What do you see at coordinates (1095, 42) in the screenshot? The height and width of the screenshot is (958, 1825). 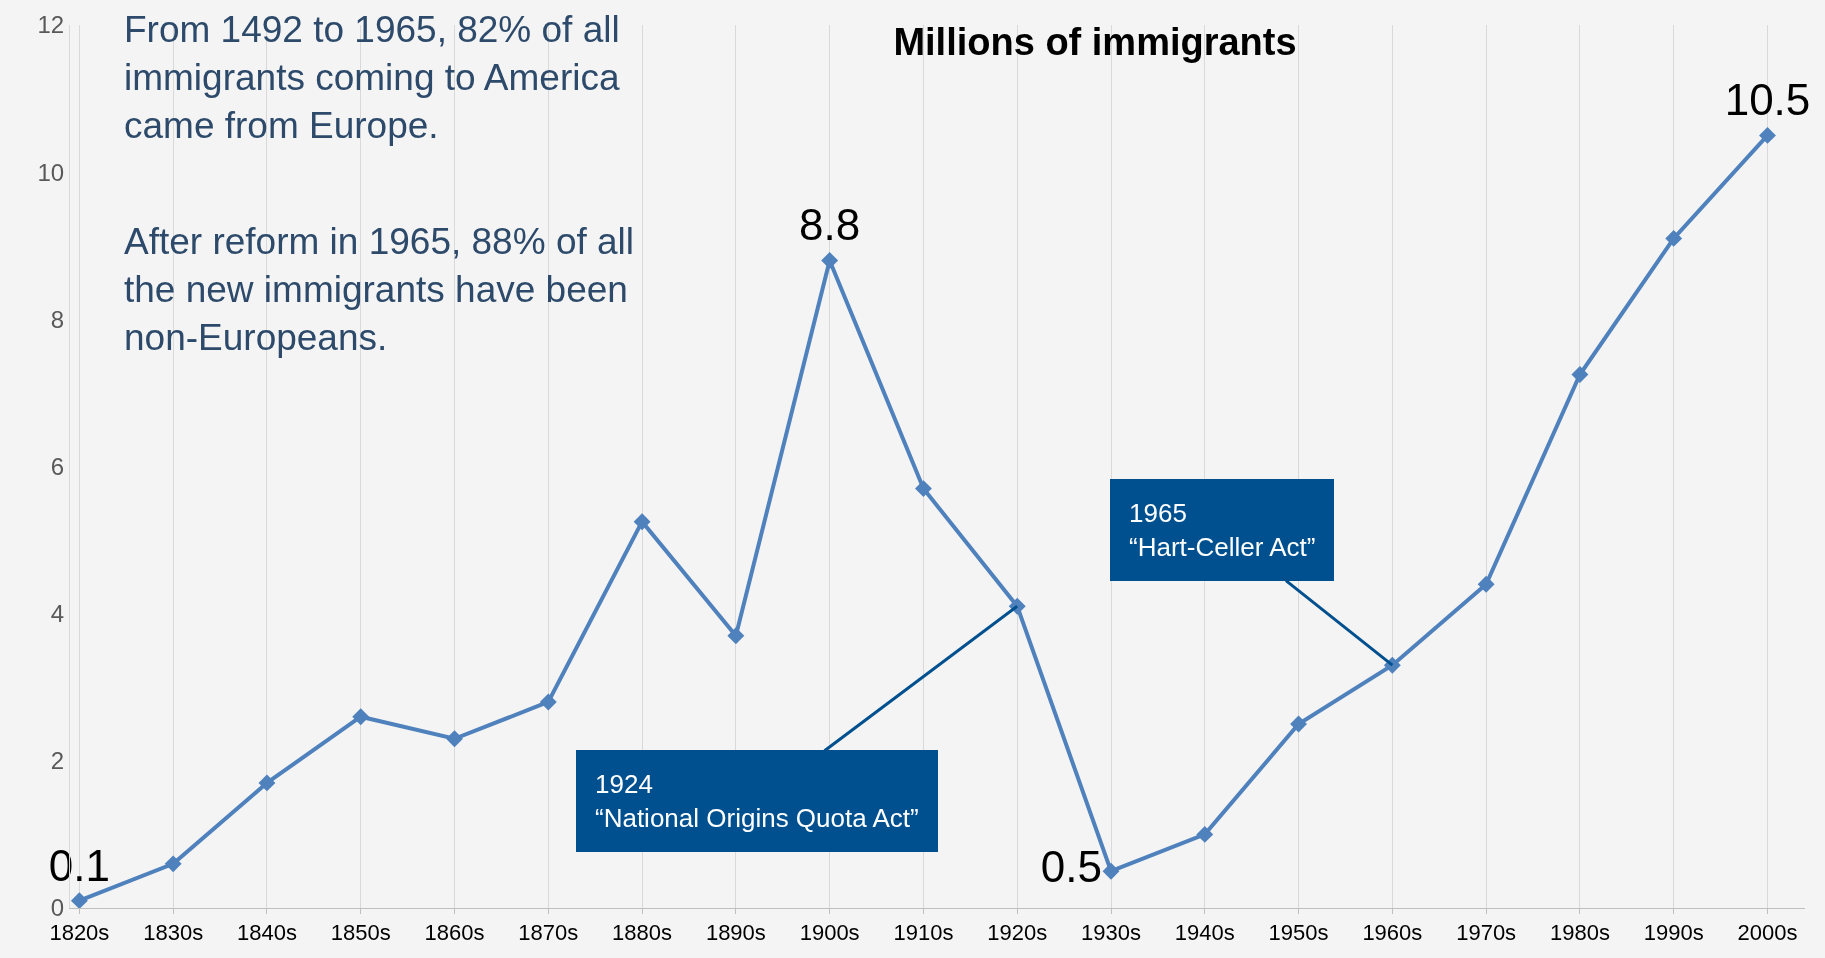 I see `chart-title: Millions of immigrants` at bounding box center [1095, 42].